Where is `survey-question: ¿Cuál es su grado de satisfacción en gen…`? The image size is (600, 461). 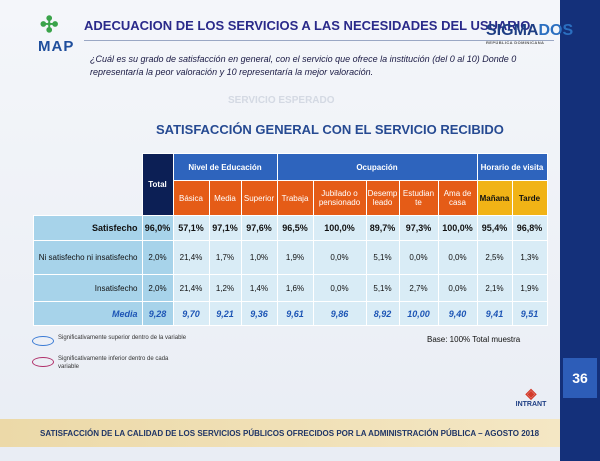 survey-question: ¿Cuál es su grado de satisfacción en gen… is located at coordinates (303, 65).